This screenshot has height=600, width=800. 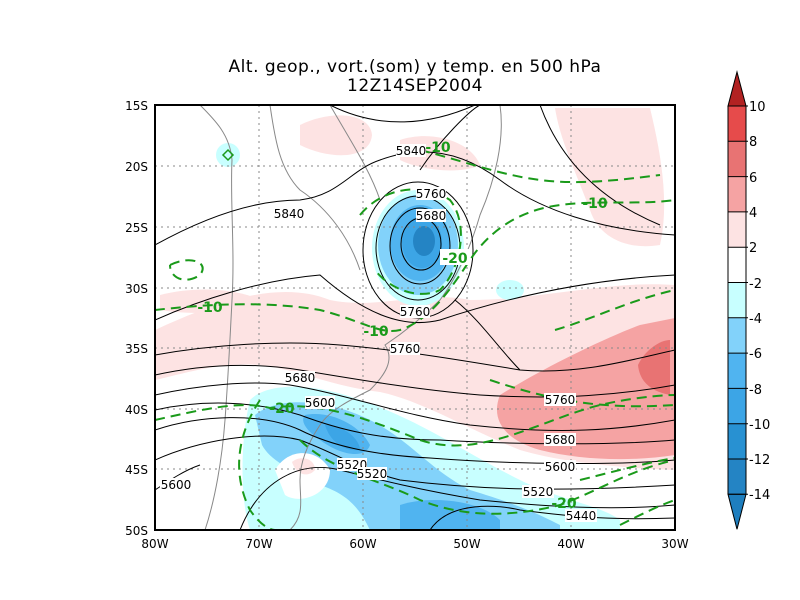 What do you see at coordinates (753, 213) in the screenshot?
I see `colorbar-label: 4` at bounding box center [753, 213].